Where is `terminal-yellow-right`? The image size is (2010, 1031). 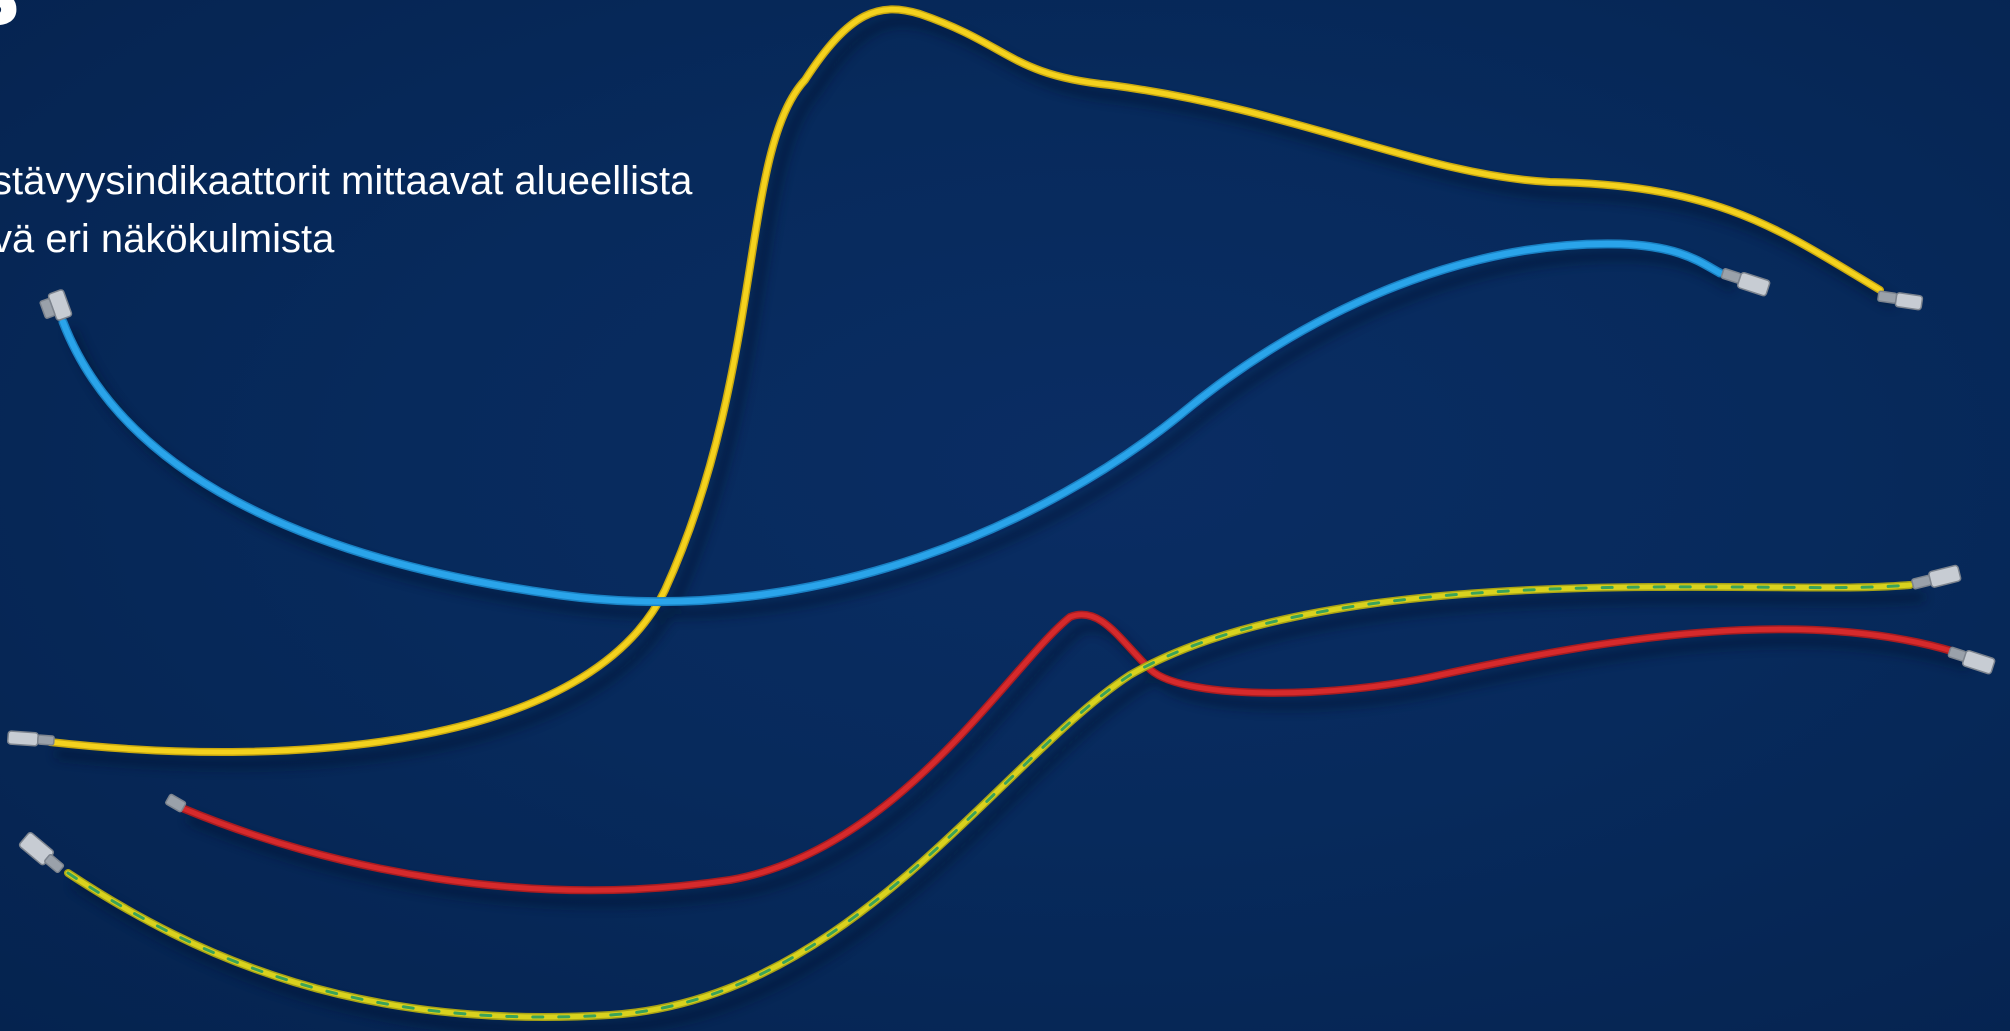 terminal-yellow-right is located at coordinates (1900, 300).